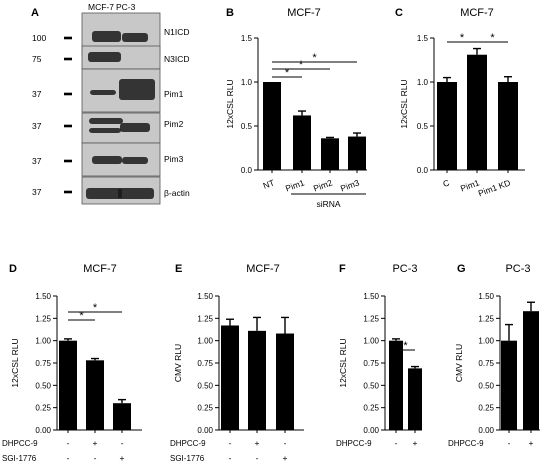  What do you see at coordinates (174, 159) in the screenshot?
I see `blot-protein-label: Pim3` at bounding box center [174, 159].